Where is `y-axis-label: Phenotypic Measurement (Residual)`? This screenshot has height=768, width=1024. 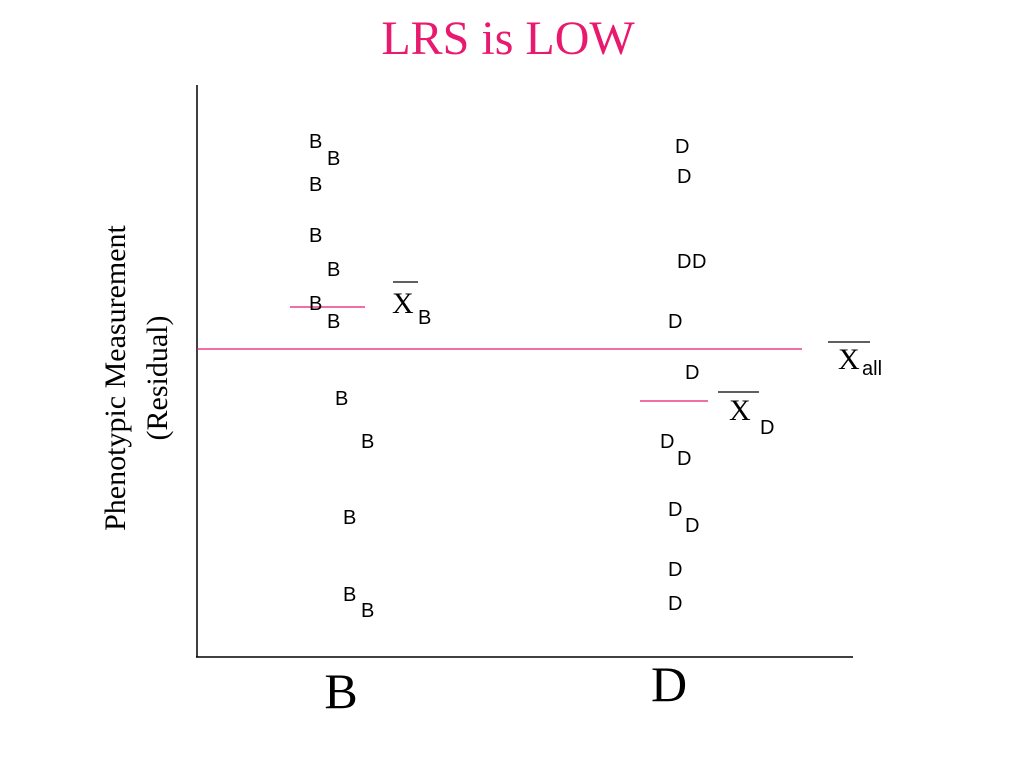 y-axis-label: Phenotypic Measurement (Residual) is located at coordinates (136, 377).